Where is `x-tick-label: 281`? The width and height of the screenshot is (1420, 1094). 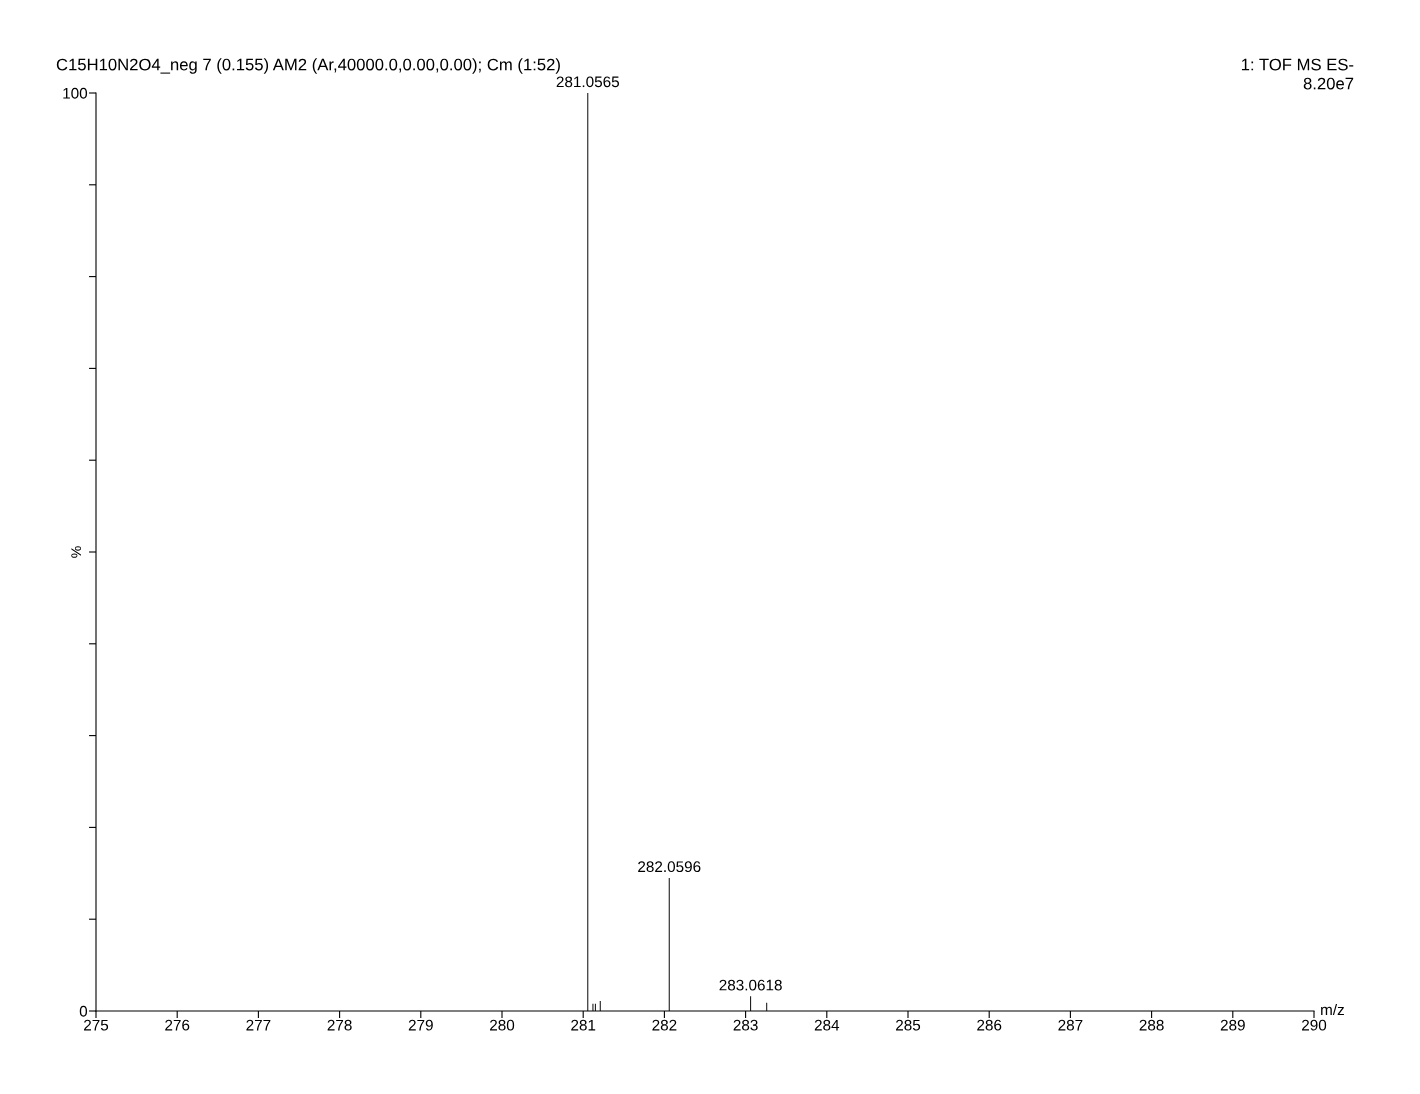 x-tick-label: 281 is located at coordinates (583, 1025).